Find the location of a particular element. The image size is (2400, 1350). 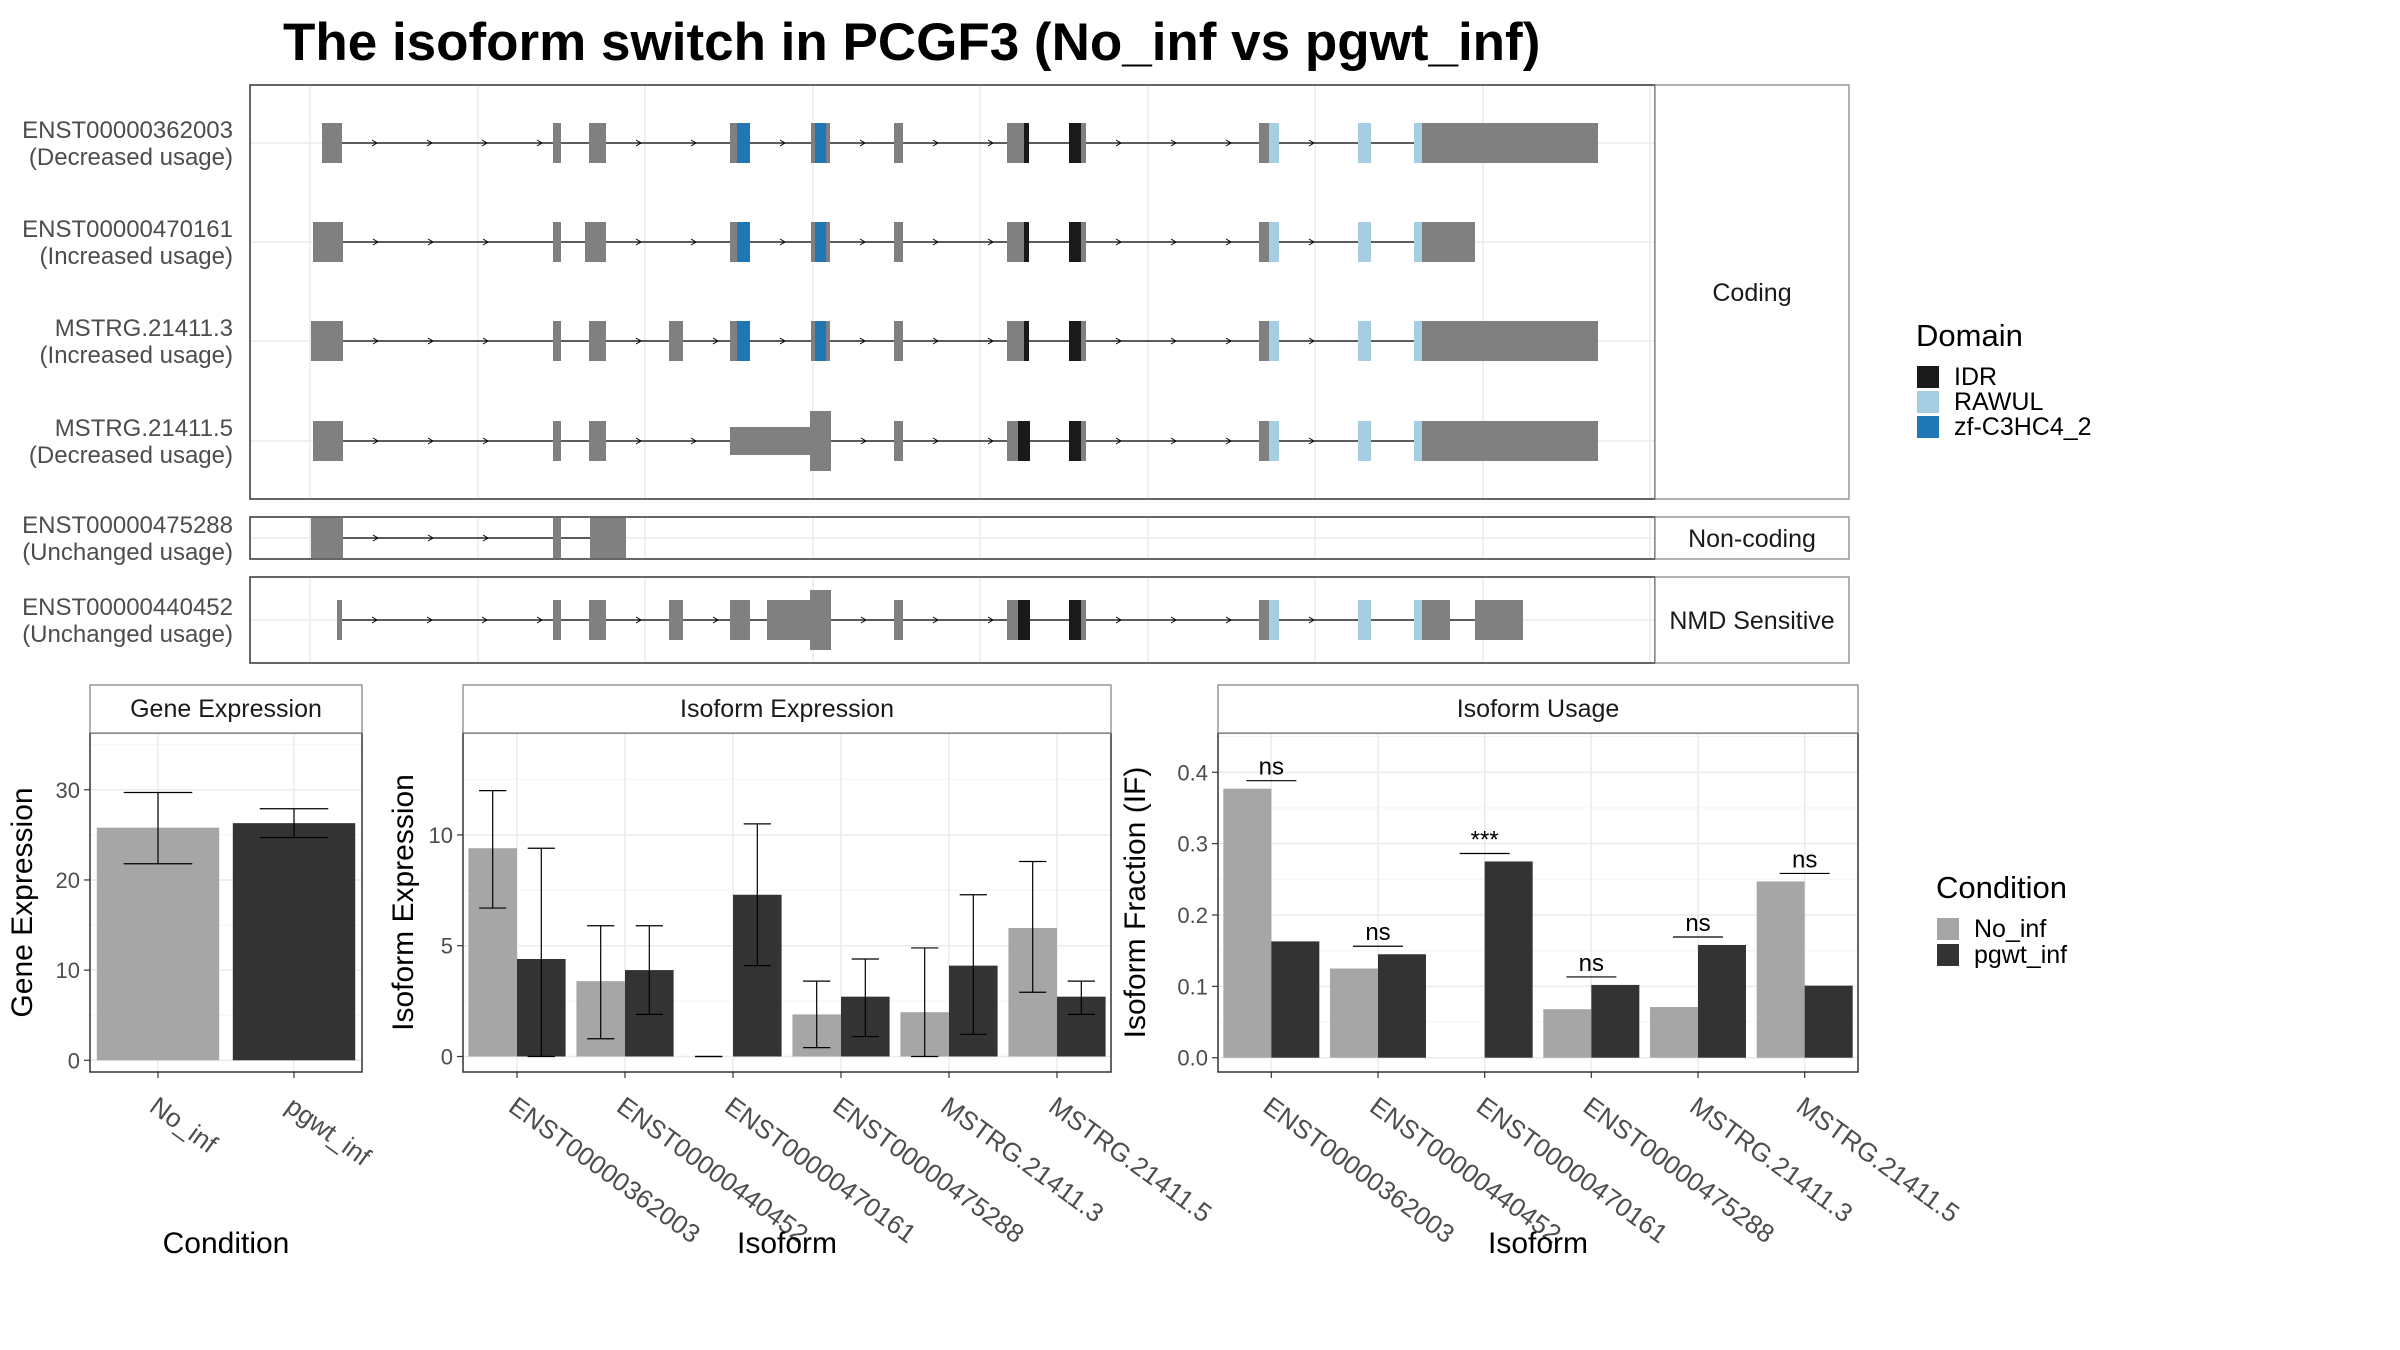

transcript-id-label: ENST00000475288 is located at coordinates (127, 525).